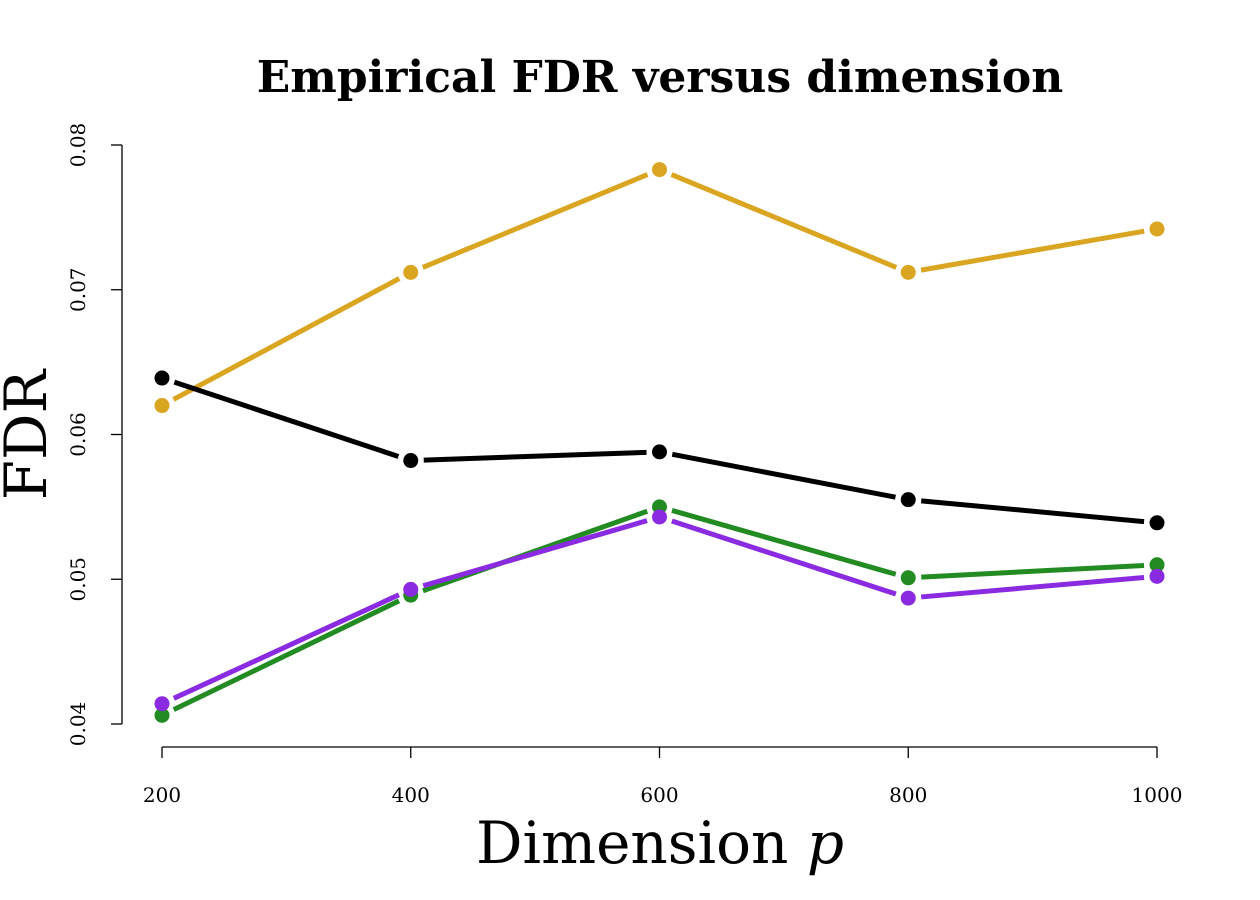  Describe the element at coordinates (411, 795) in the screenshot. I see `x-tick-label: 400` at that location.